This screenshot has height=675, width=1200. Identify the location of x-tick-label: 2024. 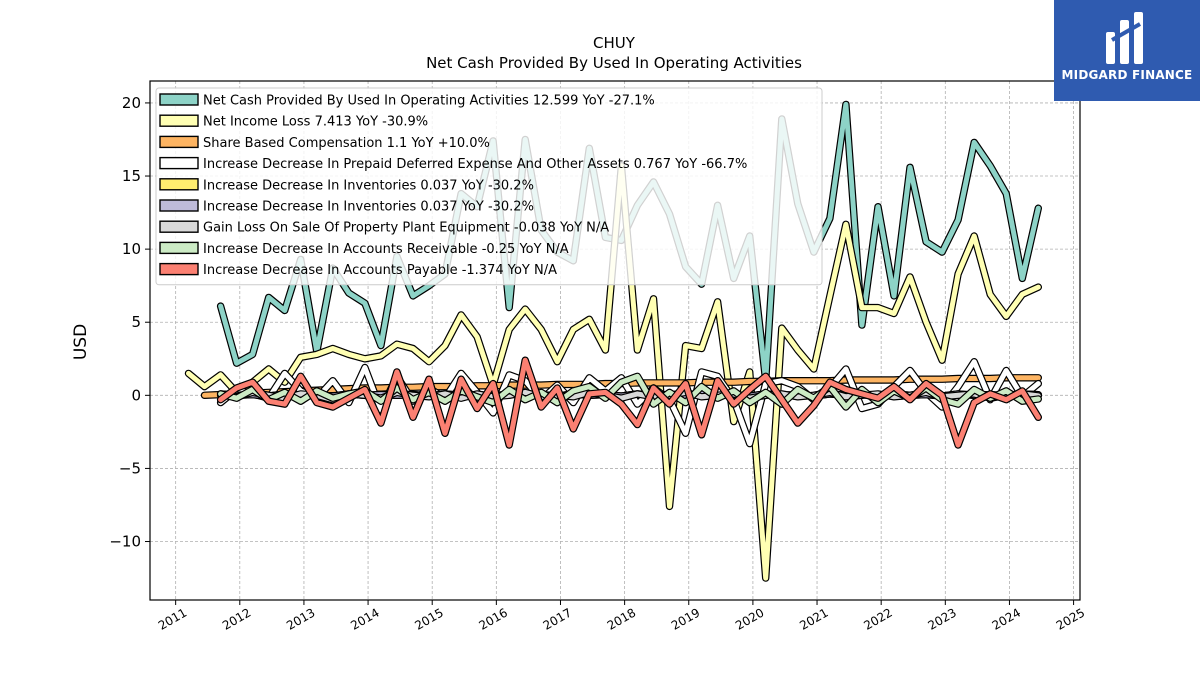
(1006, 618).